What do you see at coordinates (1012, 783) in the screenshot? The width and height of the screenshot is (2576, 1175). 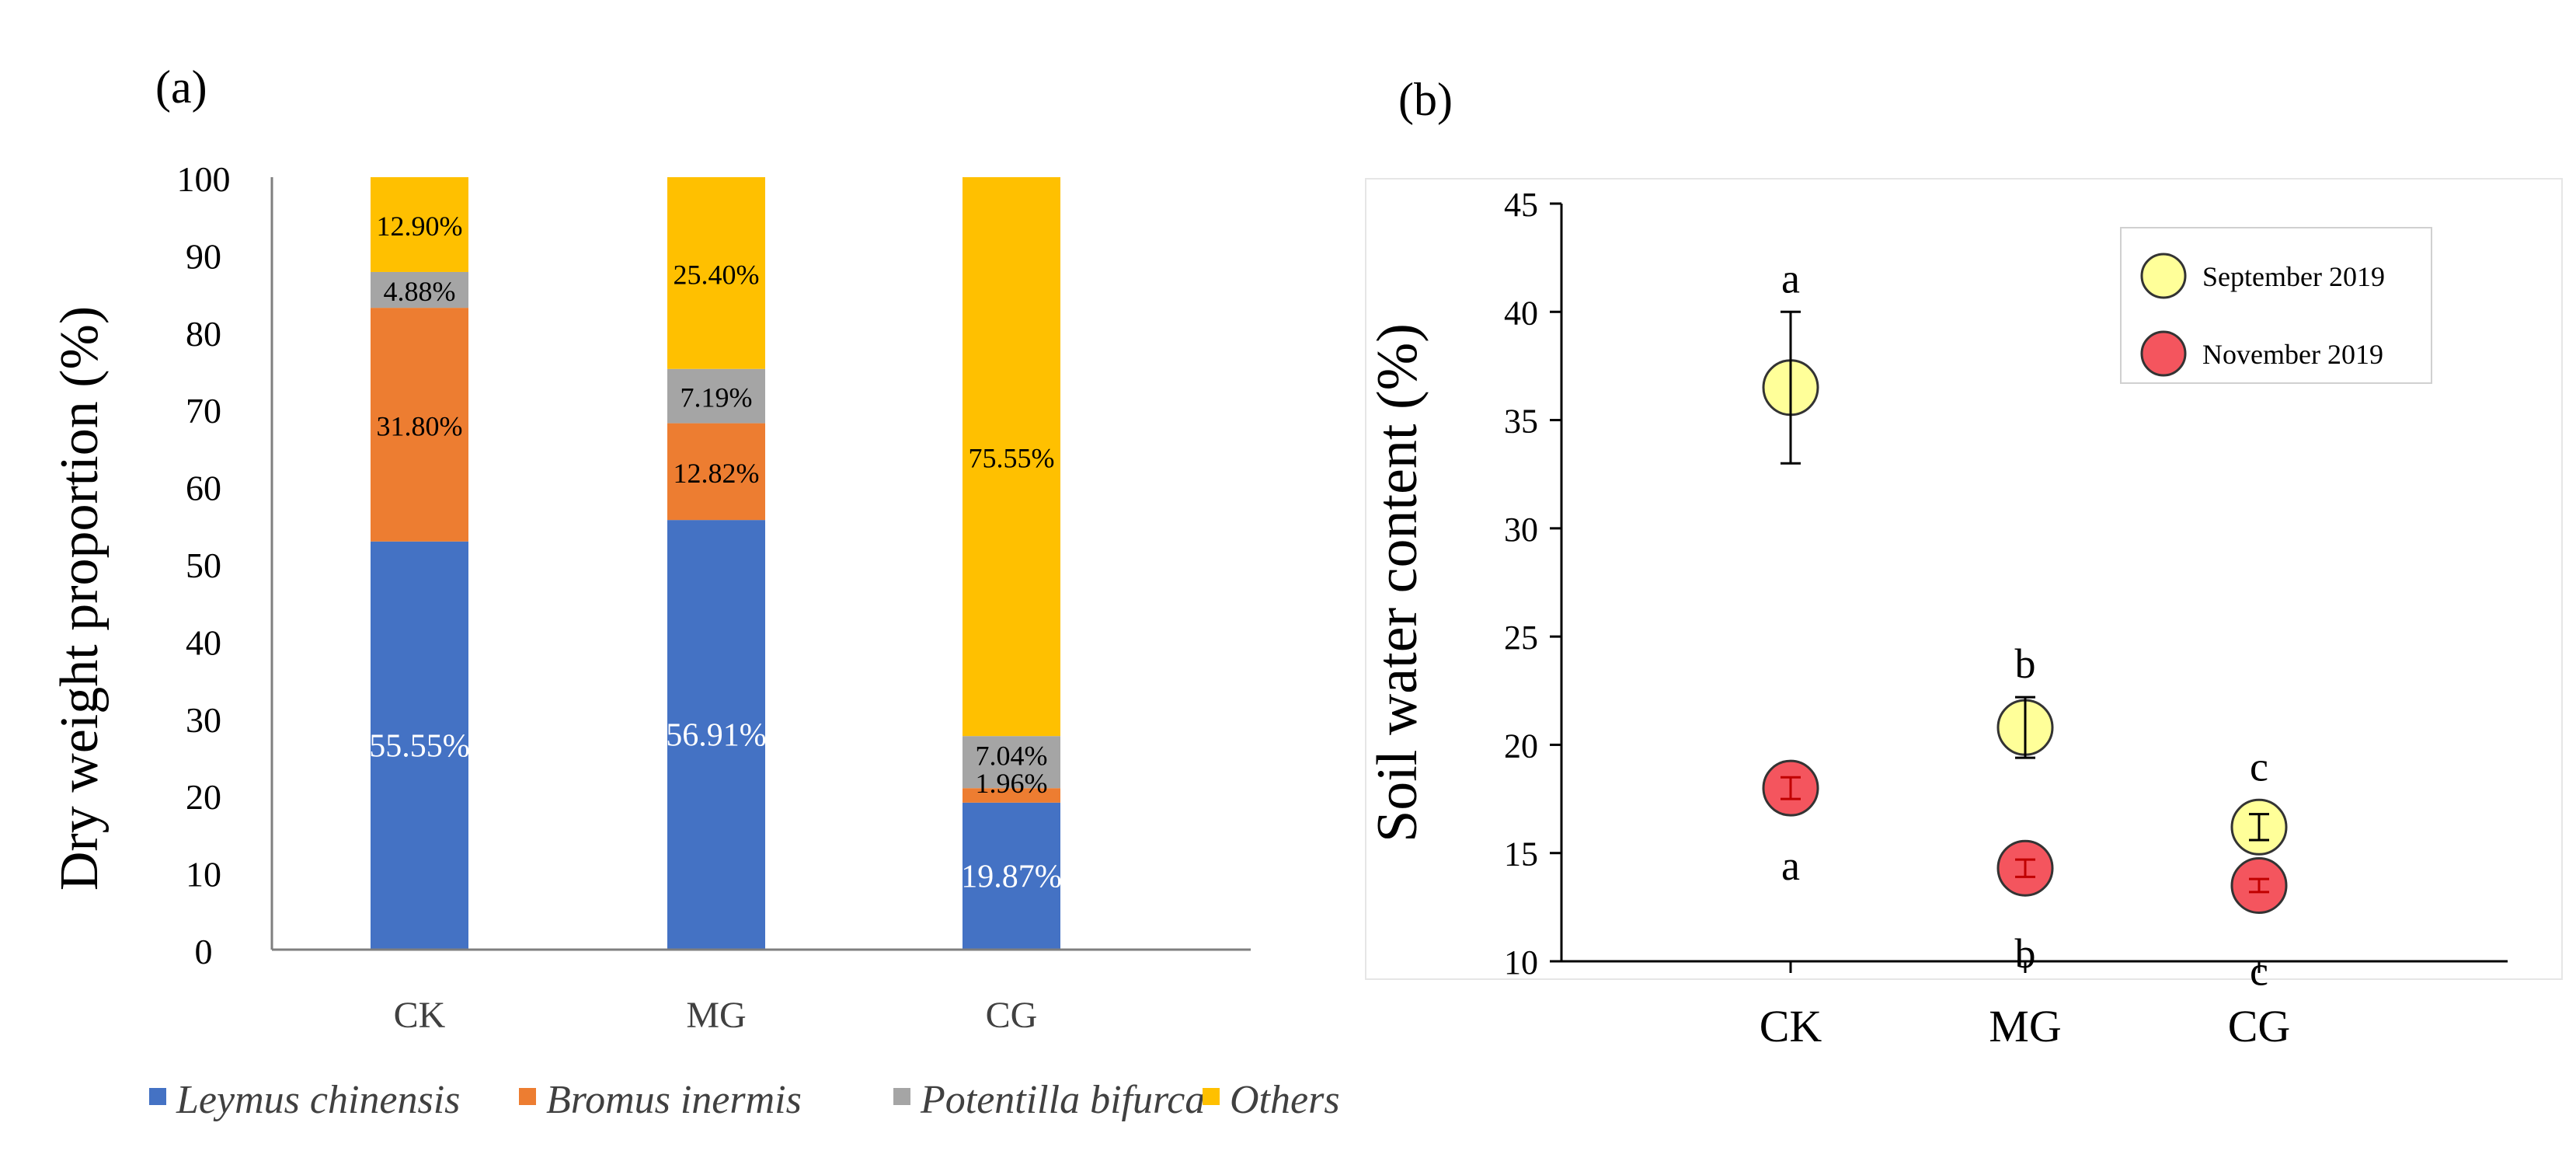 I see `bar-label-cg-1: 1.96%` at bounding box center [1012, 783].